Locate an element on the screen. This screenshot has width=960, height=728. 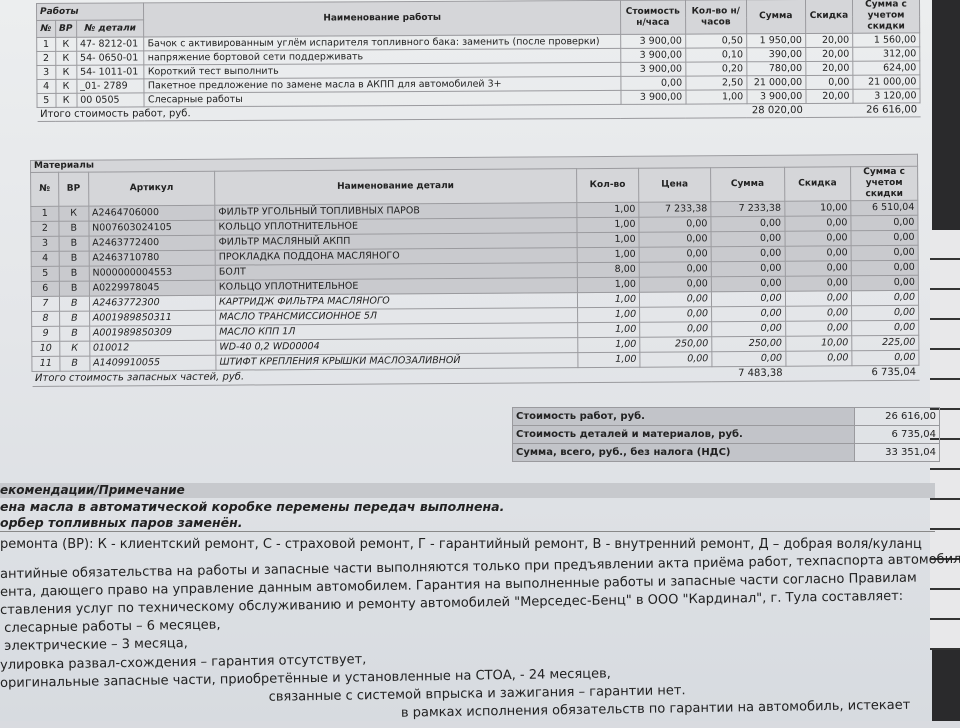
works-header-discount: Скидка is located at coordinates (829, 17).